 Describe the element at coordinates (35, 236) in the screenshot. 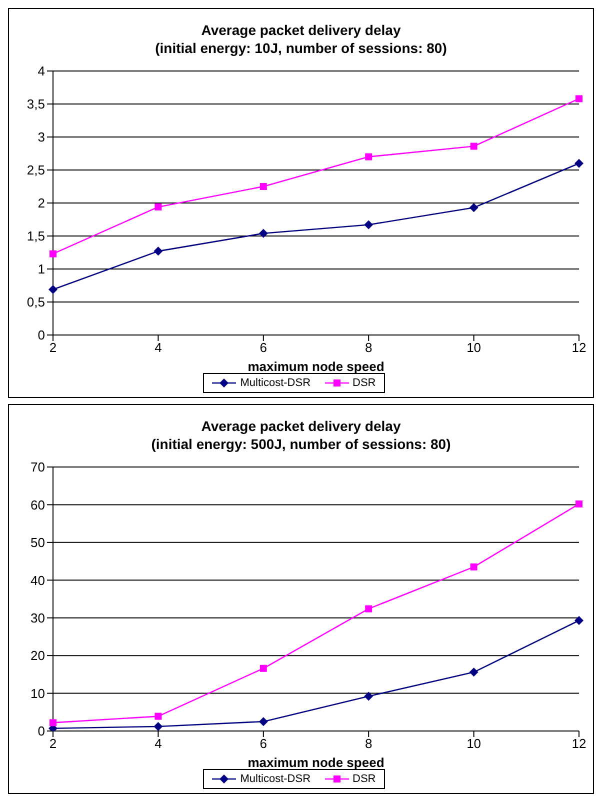

I see `y-tick-label: 1,5` at that location.